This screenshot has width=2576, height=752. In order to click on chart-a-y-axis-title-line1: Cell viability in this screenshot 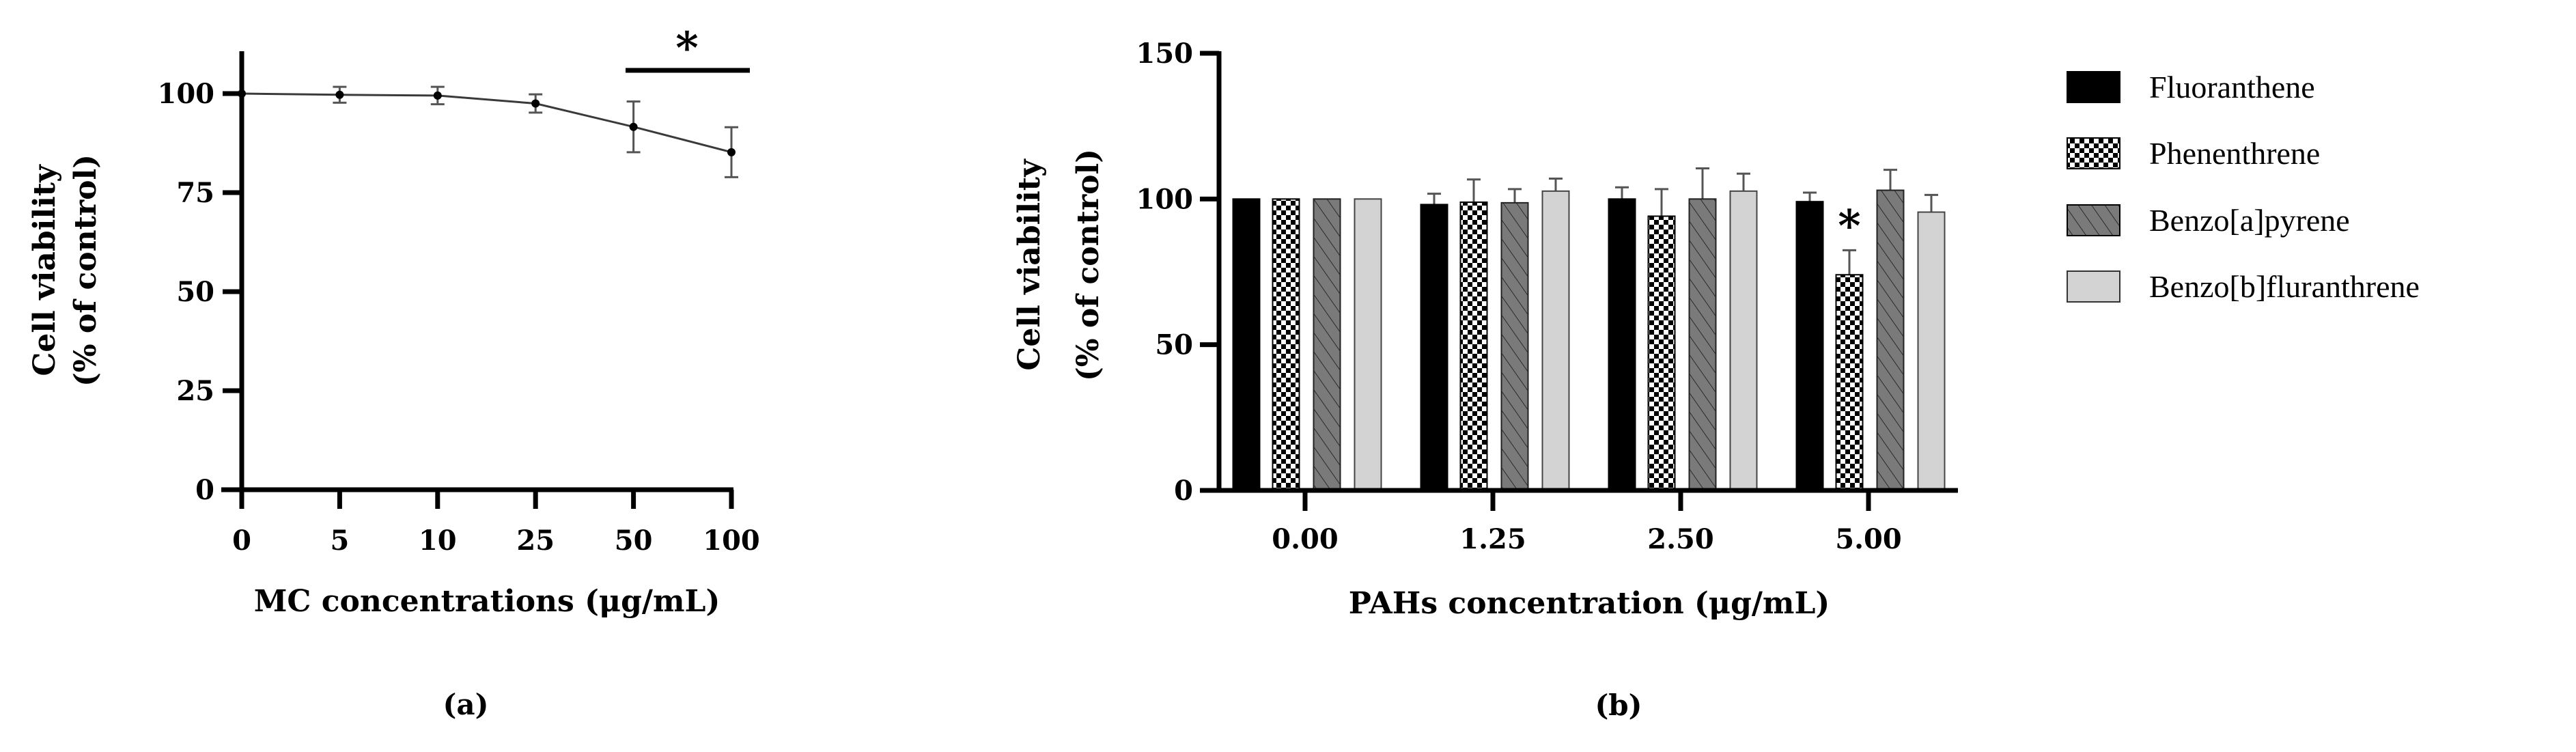, I will do `click(44, 270)`.